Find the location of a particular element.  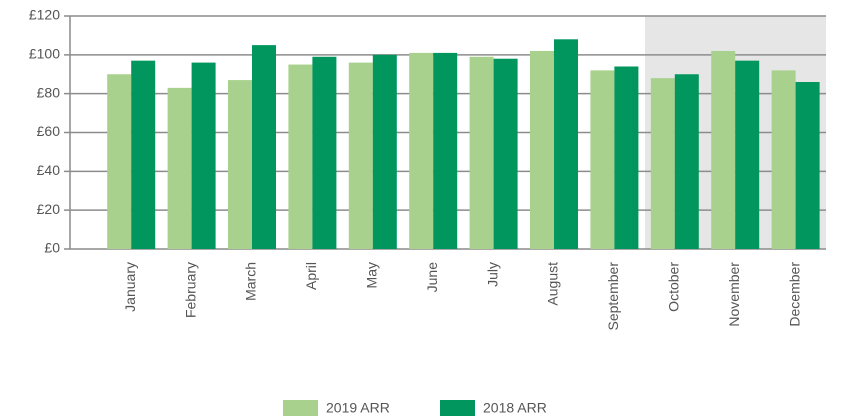

x-tick-label: March is located at coordinates (251, 281).